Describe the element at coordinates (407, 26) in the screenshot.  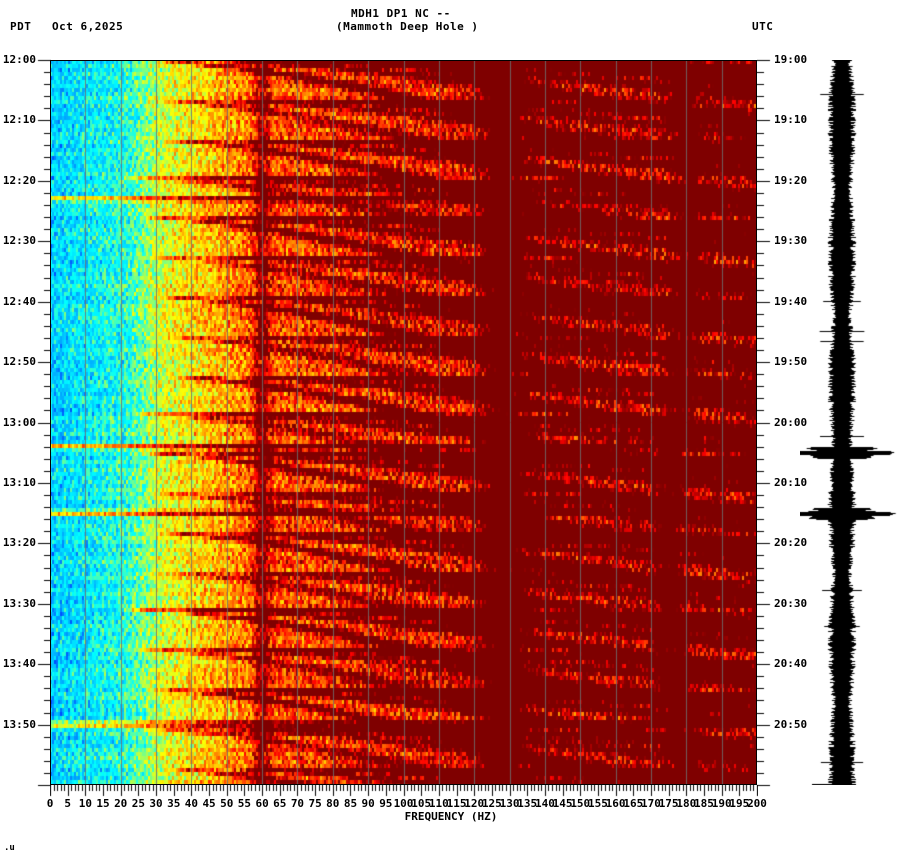
I see `station-title-line2: (Mammoth Deep Hole )` at that location.